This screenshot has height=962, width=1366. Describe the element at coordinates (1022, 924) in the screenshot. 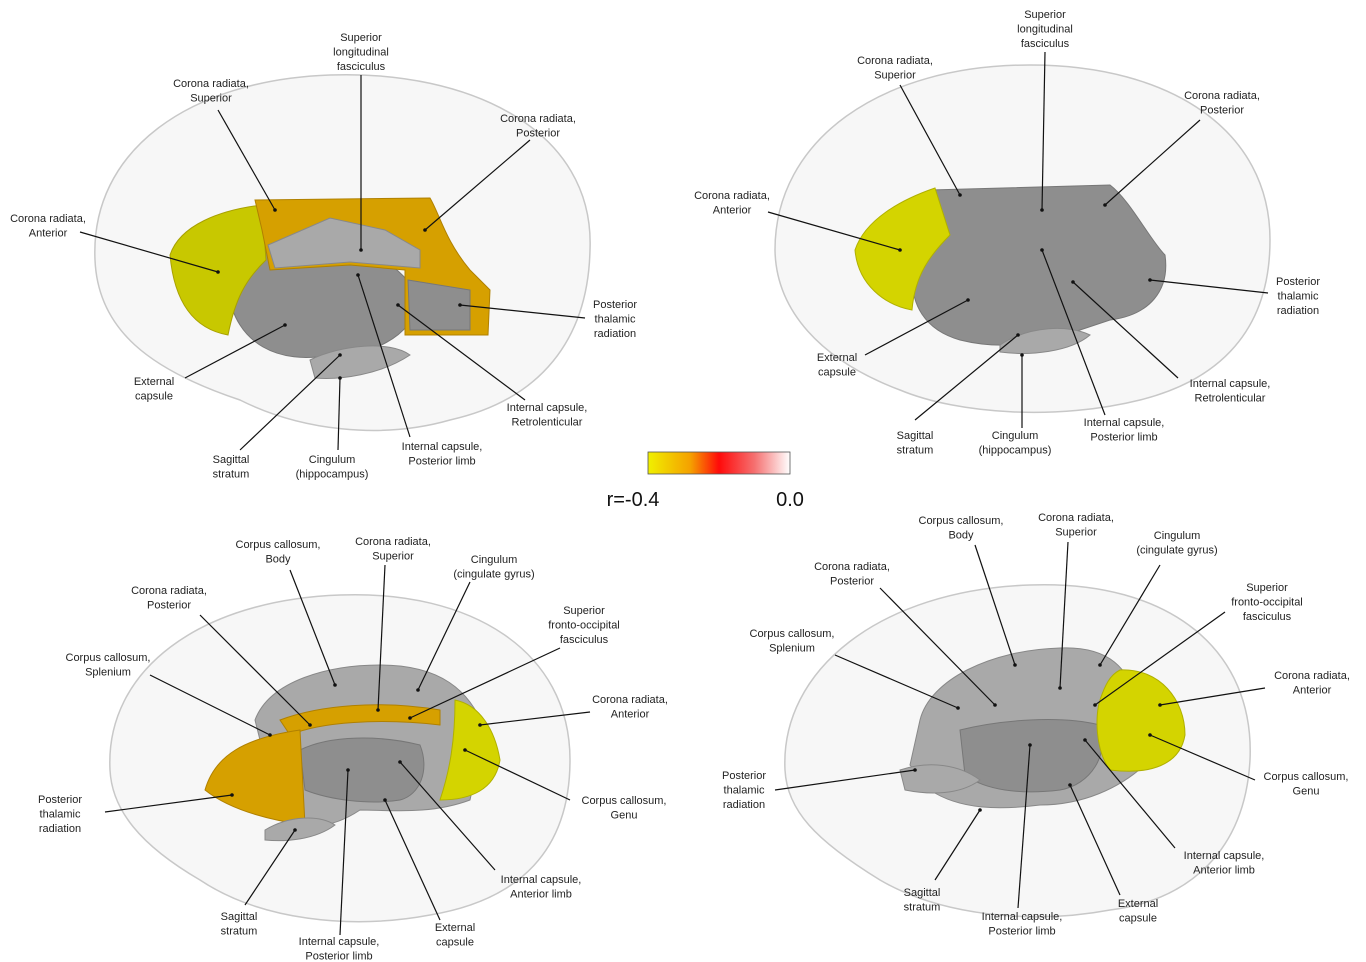

I see `tract-label: Internal capsule, Posterior limb` at that location.